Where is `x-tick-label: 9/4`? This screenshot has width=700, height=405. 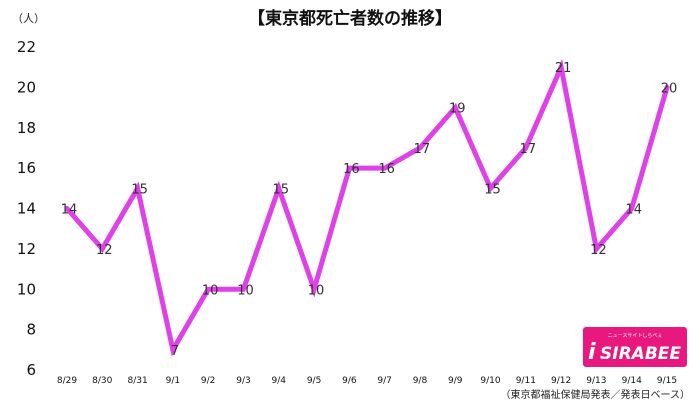
x-tick-label: 9/4 is located at coordinates (279, 381).